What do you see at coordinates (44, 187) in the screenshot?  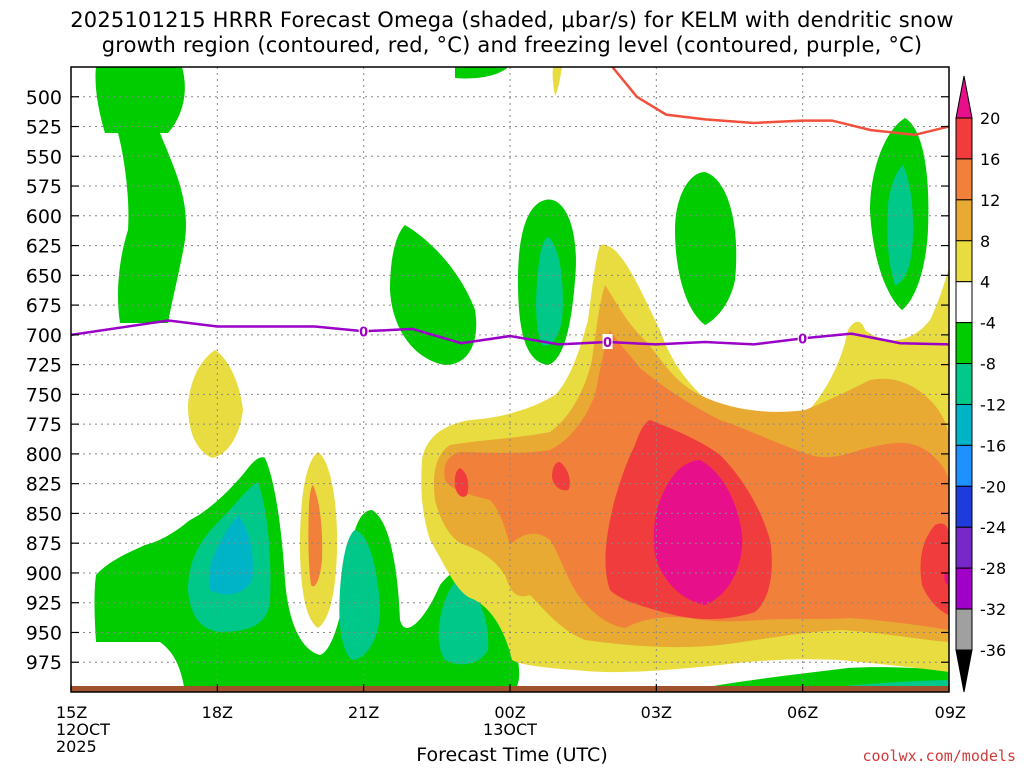 I see `y-tick-label: 575` at bounding box center [44, 187].